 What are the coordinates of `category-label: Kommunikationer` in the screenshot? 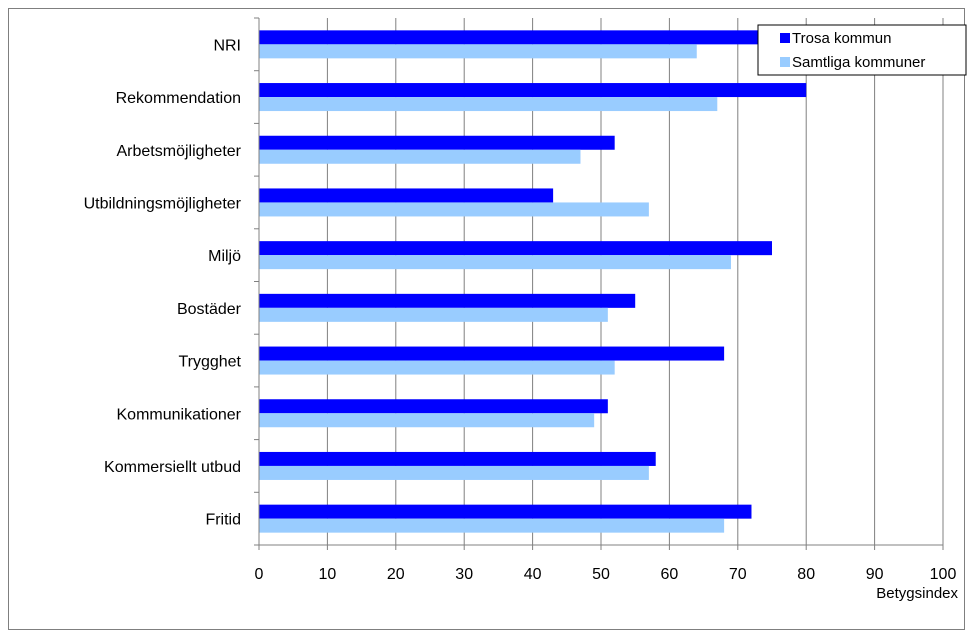 It's located at (179, 414).